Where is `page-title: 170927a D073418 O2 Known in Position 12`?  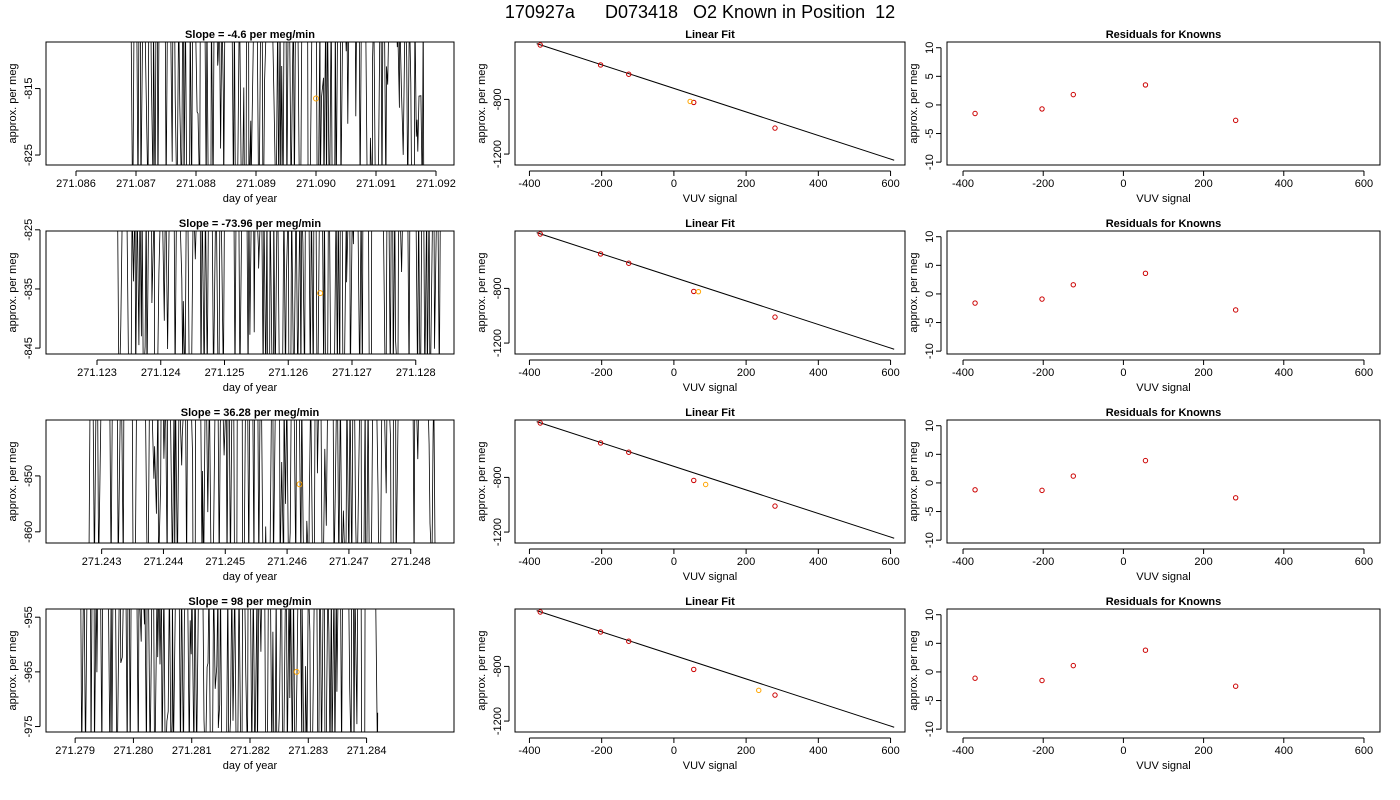
page-title: 170927a D073418 O2 Known in Position 12 is located at coordinates (700, 12).